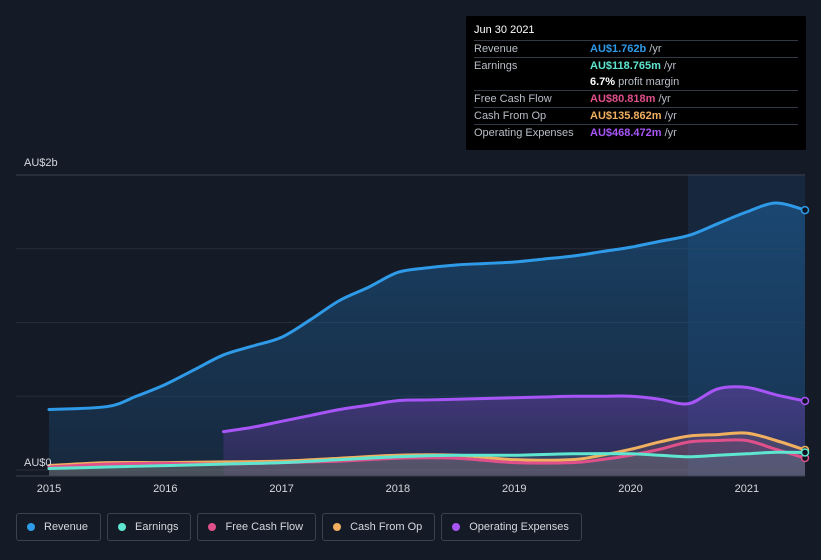  I want to click on tooltip-row-cash-from-op: Cash From Op AU$135.862m /yr, so click(636, 115).